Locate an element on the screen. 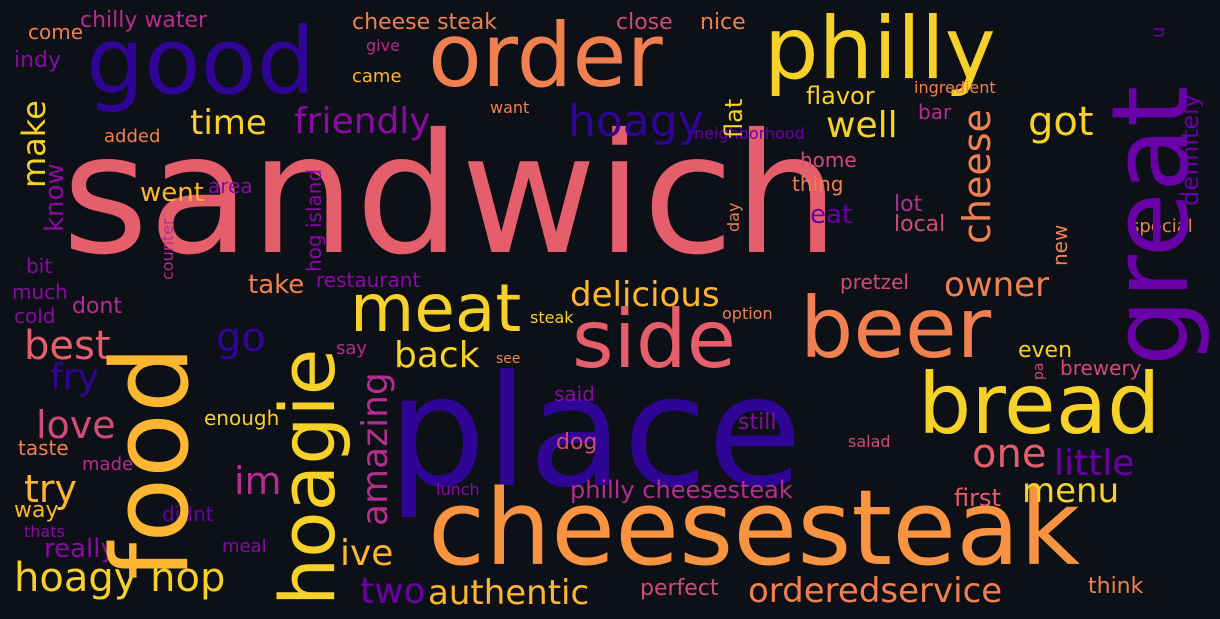 Image resolution: width=1220 pixels, height=619 pixels. word-thats: thats is located at coordinates (44, 531).